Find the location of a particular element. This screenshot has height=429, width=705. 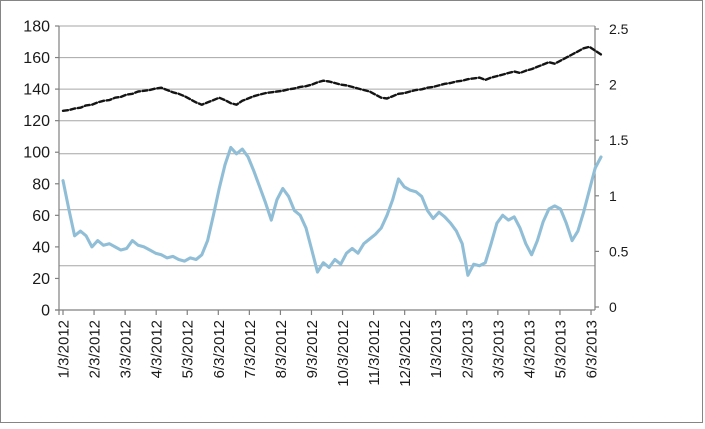

x-tick-label: 5/3/2012 is located at coordinates (188, 349).